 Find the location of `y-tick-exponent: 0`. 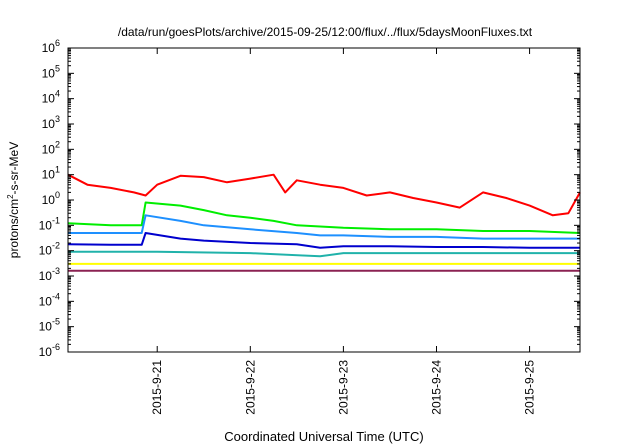

y-tick-exponent: 0 is located at coordinates (57, 195).